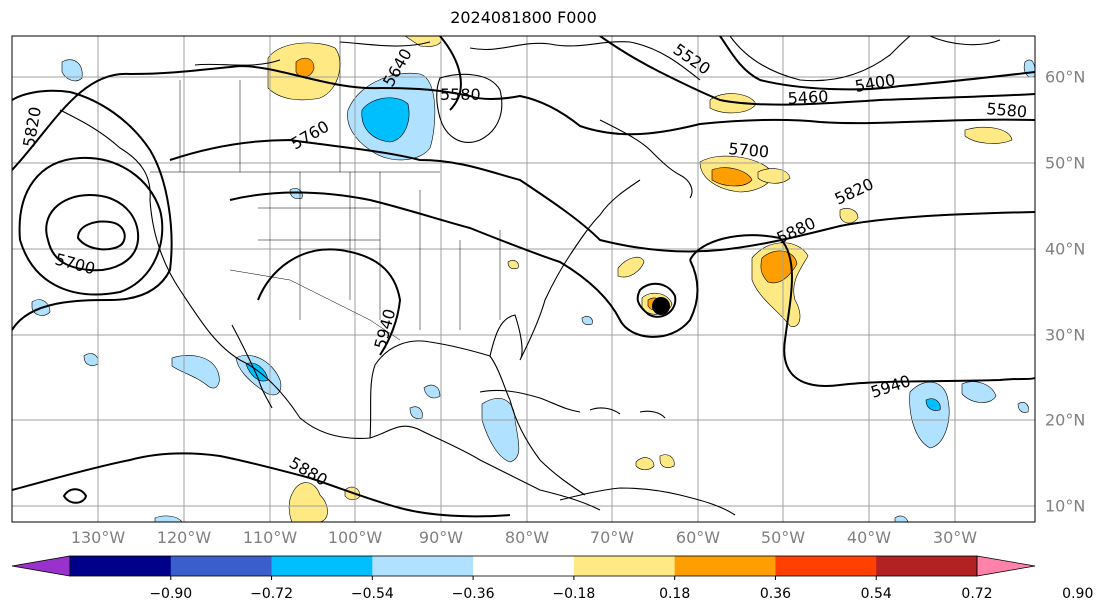 The height and width of the screenshot is (615, 1105). Describe the element at coordinates (574, 594) in the screenshot. I see `colorbar-tick-label: −0.18` at that location.